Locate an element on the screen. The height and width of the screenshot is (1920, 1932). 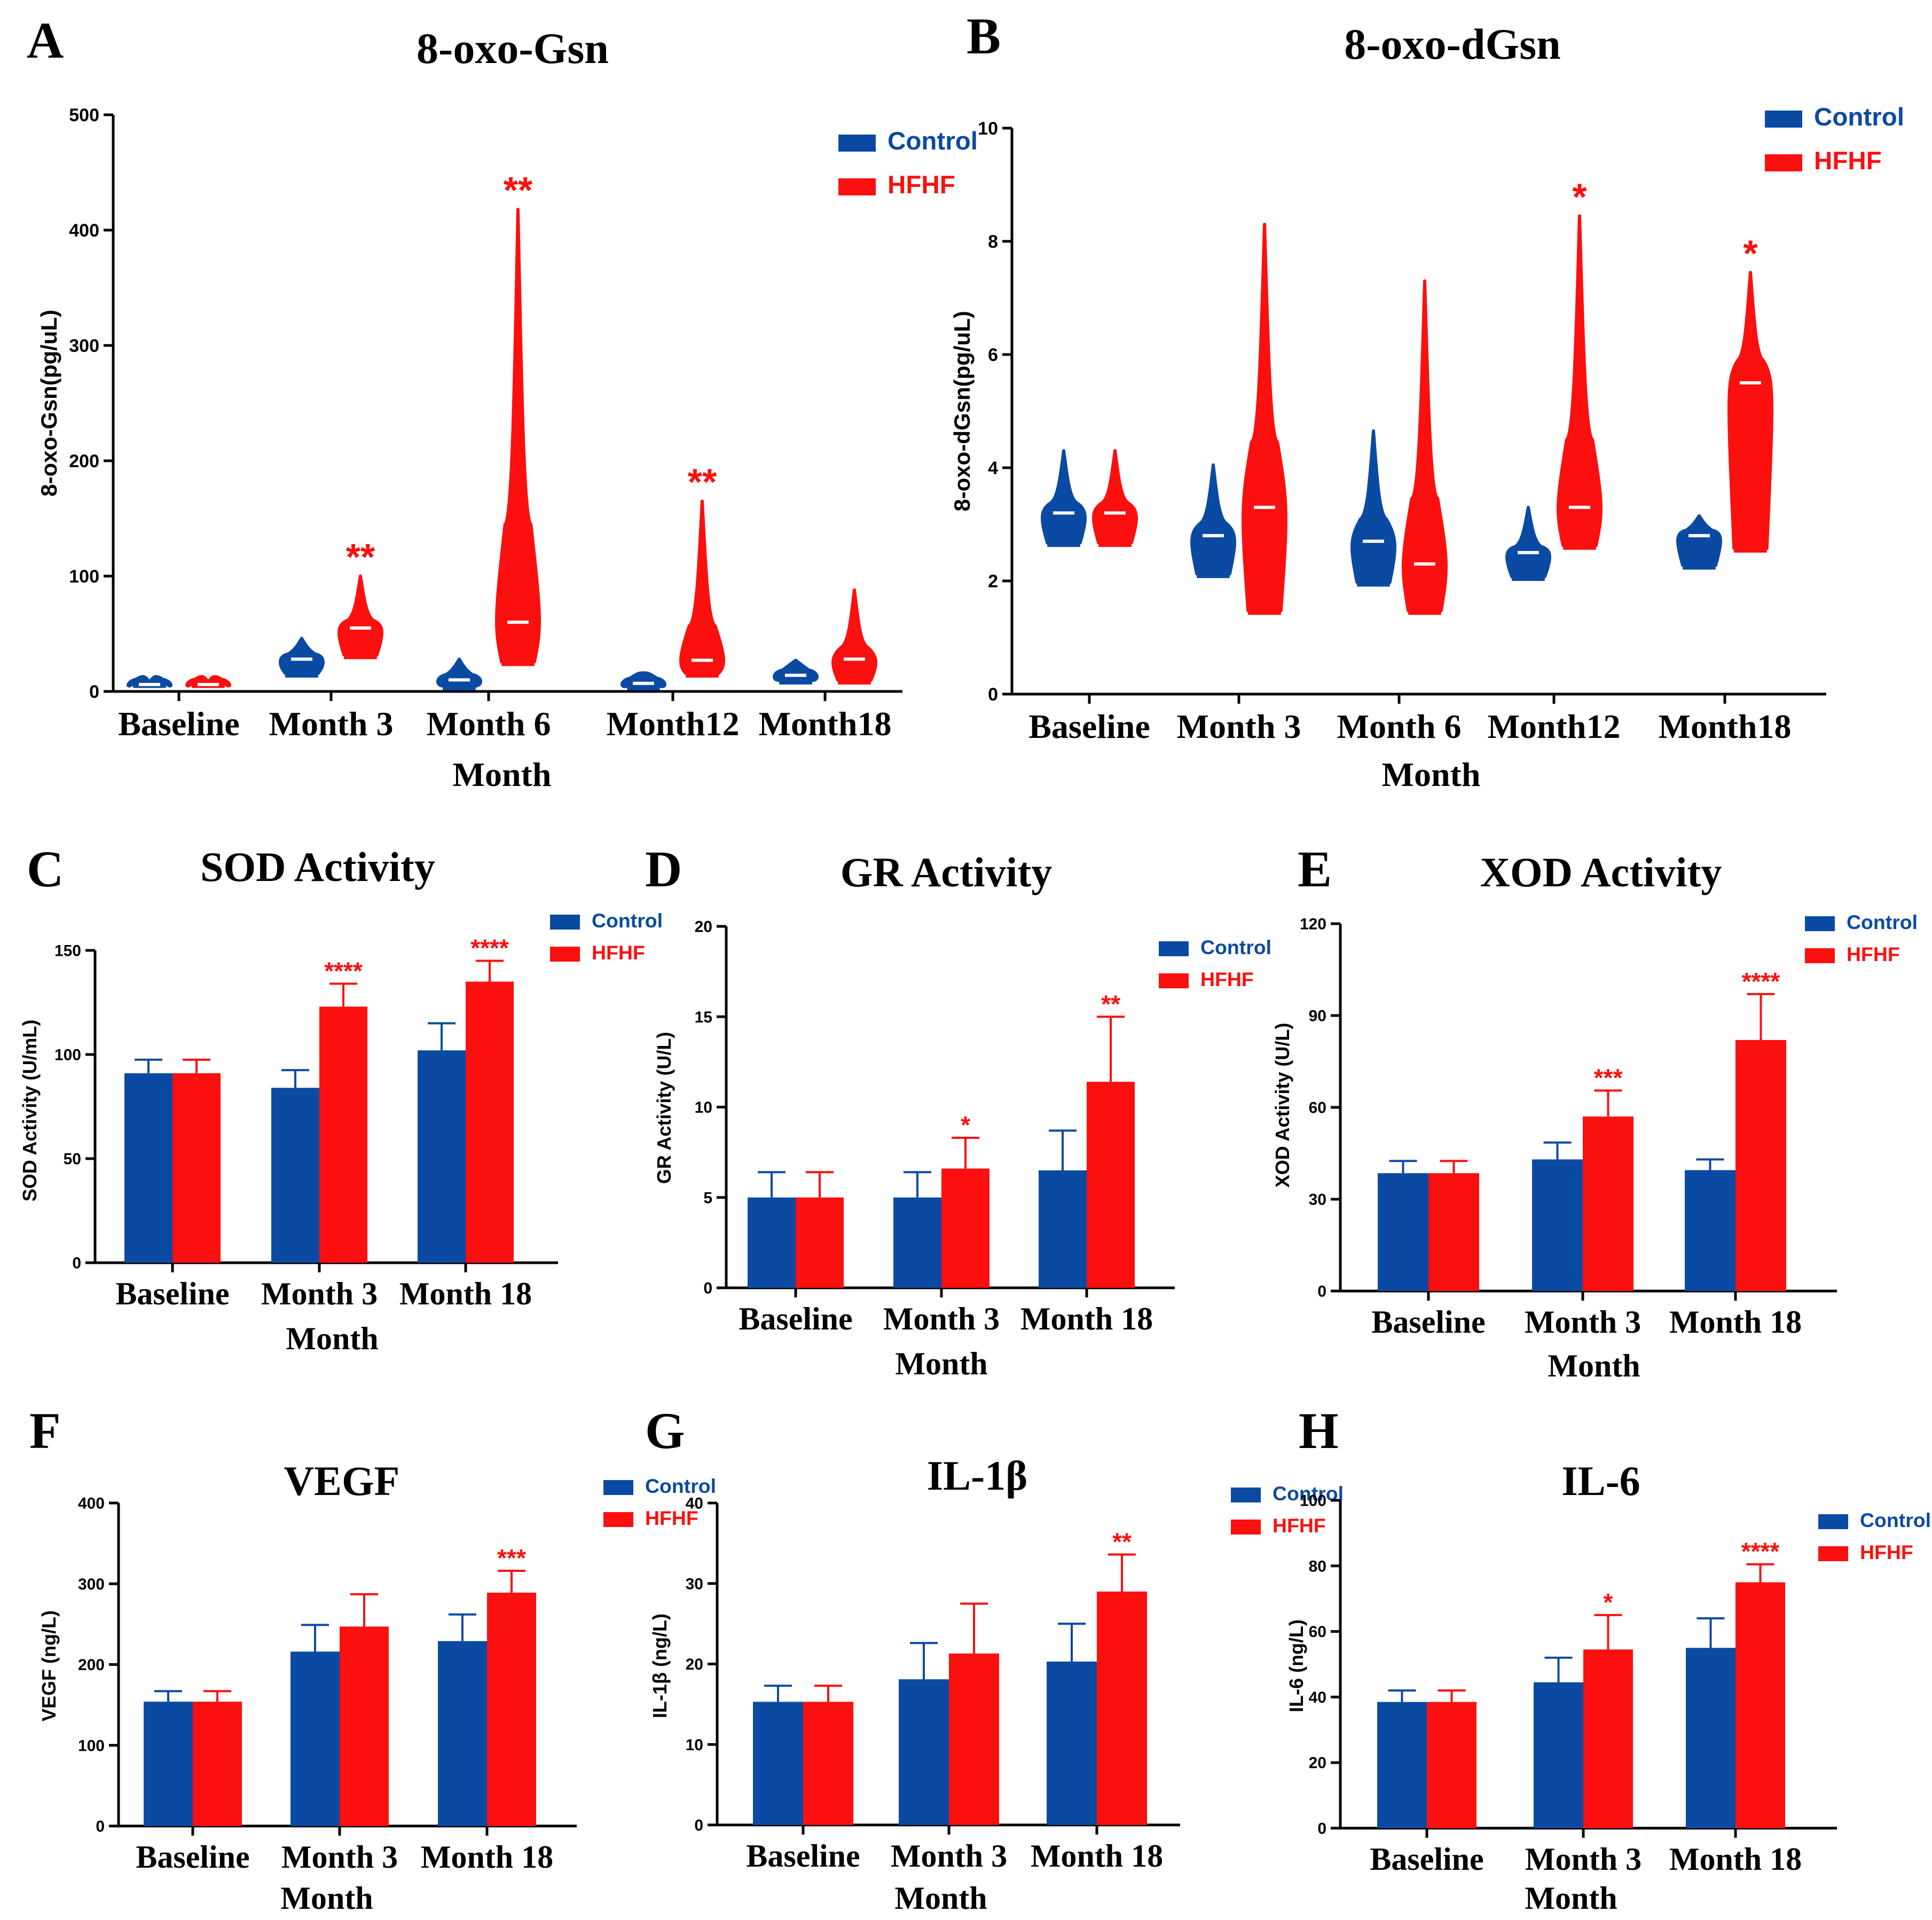
y-tick-label: 20 is located at coordinates (703, 927).